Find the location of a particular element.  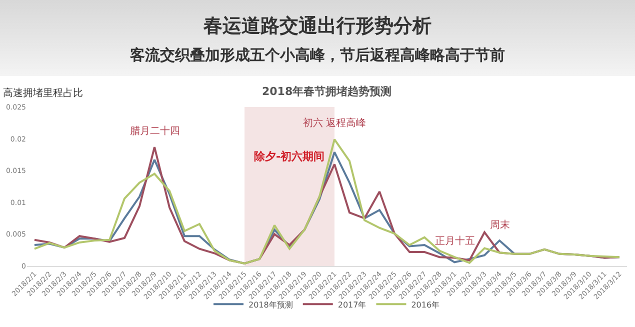

annotation: 腊月二十四 is located at coordinates (155, 131).